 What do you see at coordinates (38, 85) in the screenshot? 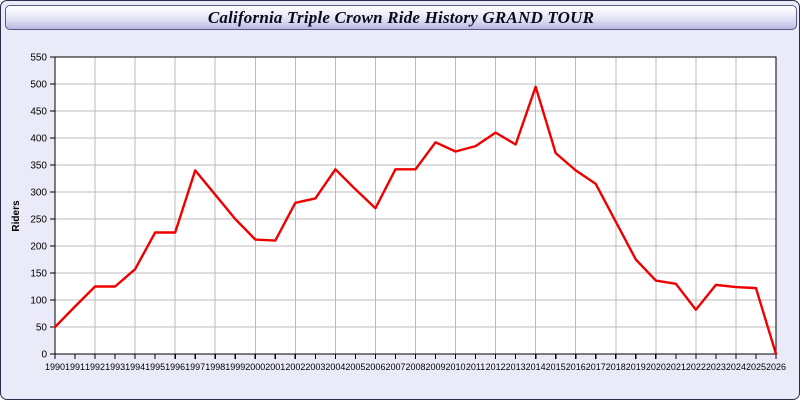
I see `svg-text: 500` at bounding box center [38, 85].